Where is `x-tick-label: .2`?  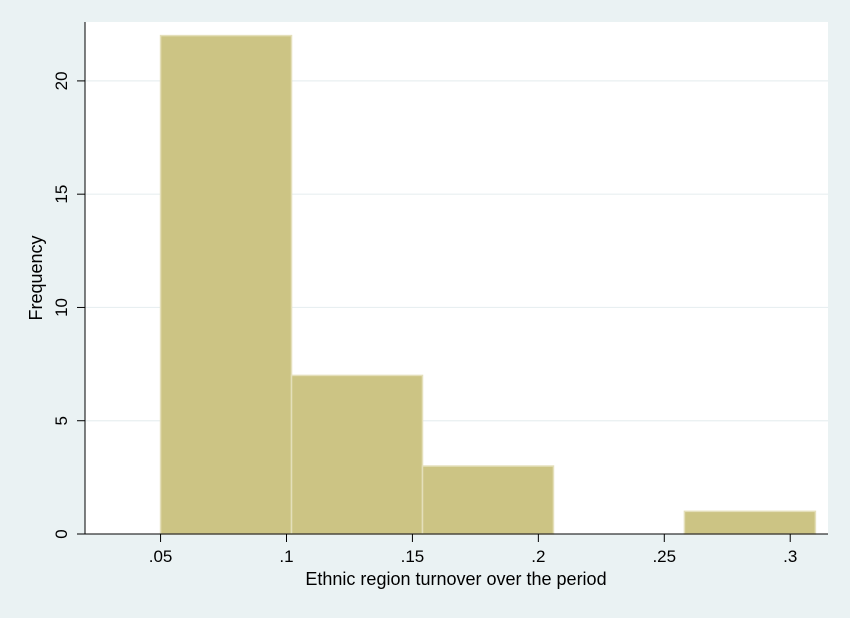 x-tick-label: .2 is located at coordinates (538, 556).